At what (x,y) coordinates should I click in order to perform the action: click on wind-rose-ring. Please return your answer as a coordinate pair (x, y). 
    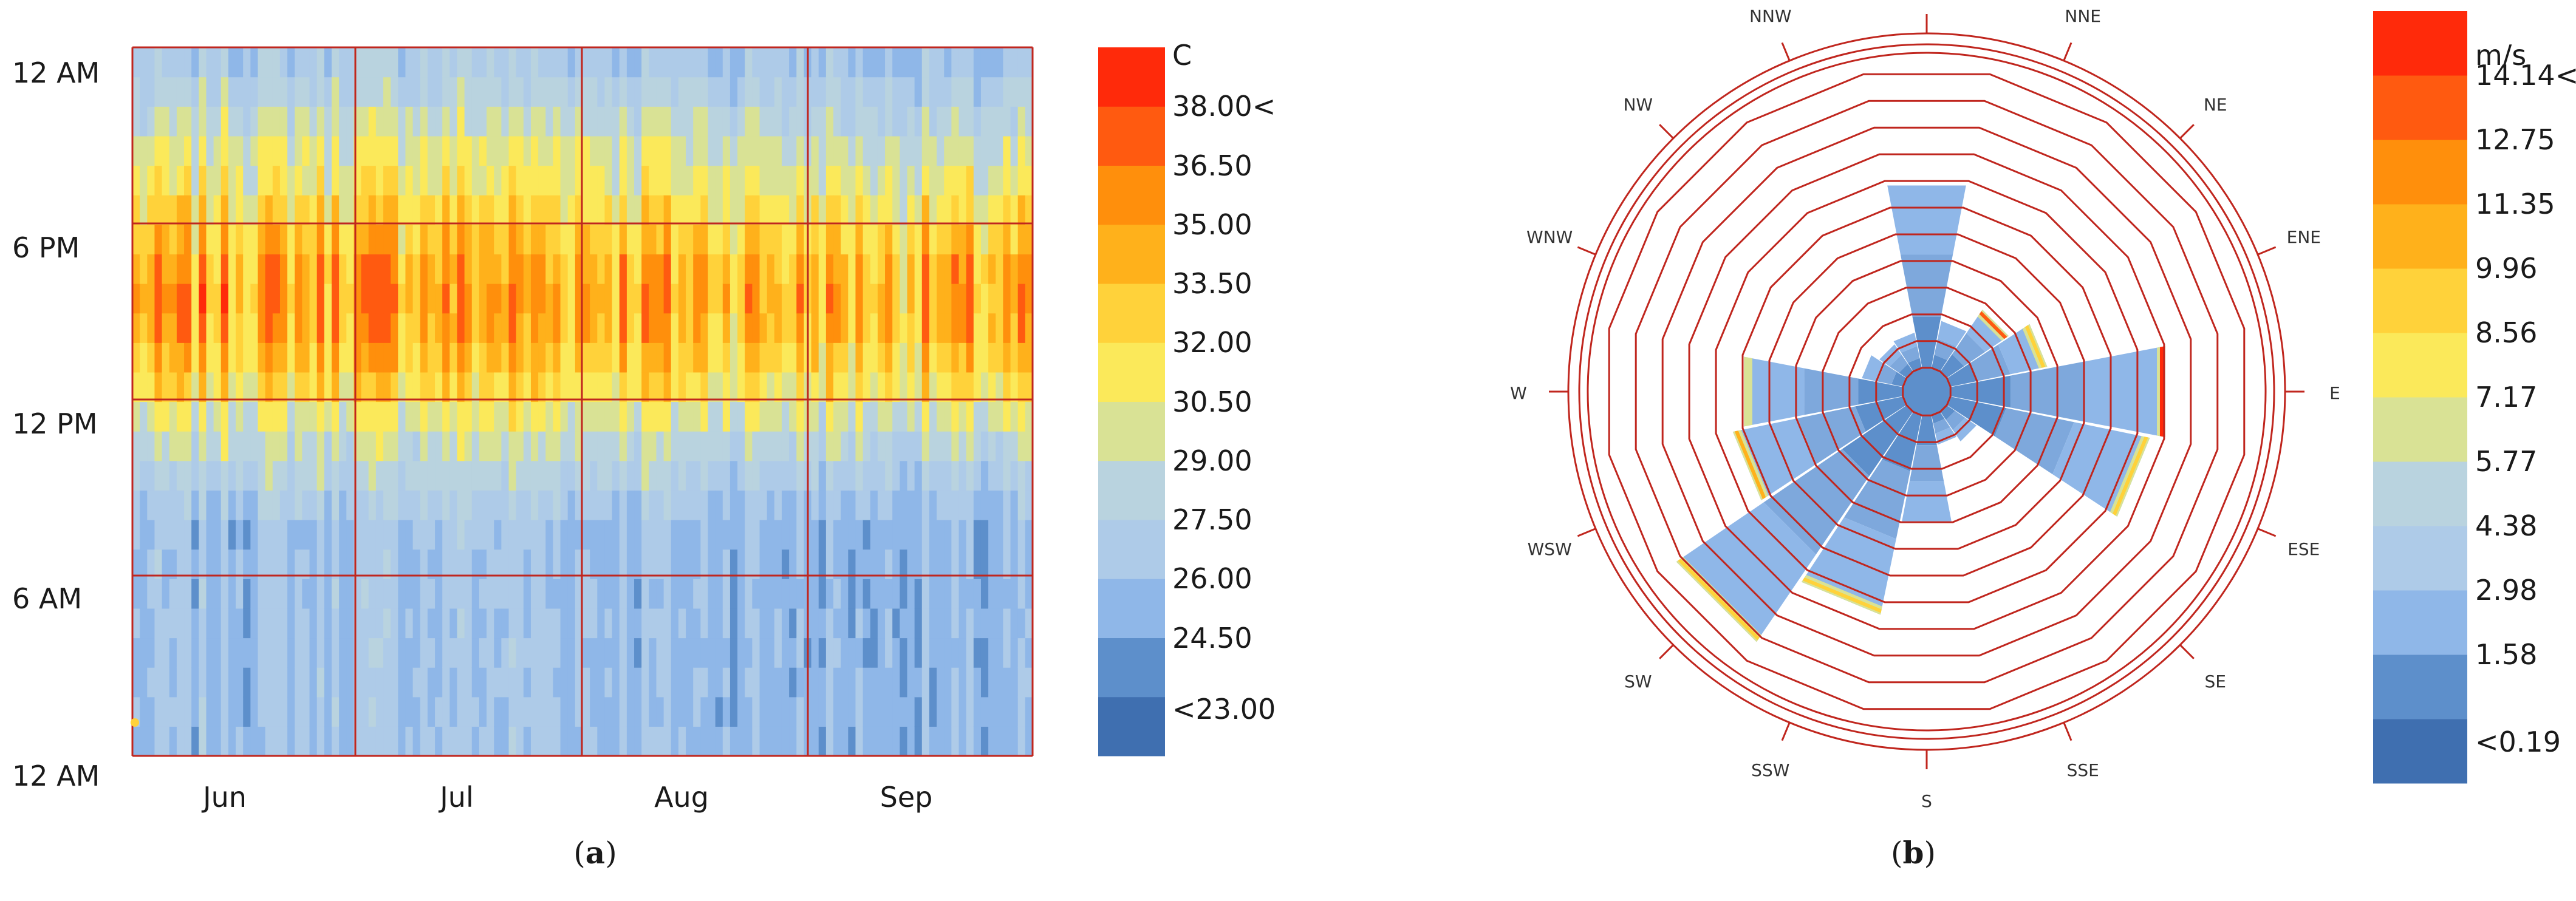
    Looking at the image, I should click on (1926, 391).